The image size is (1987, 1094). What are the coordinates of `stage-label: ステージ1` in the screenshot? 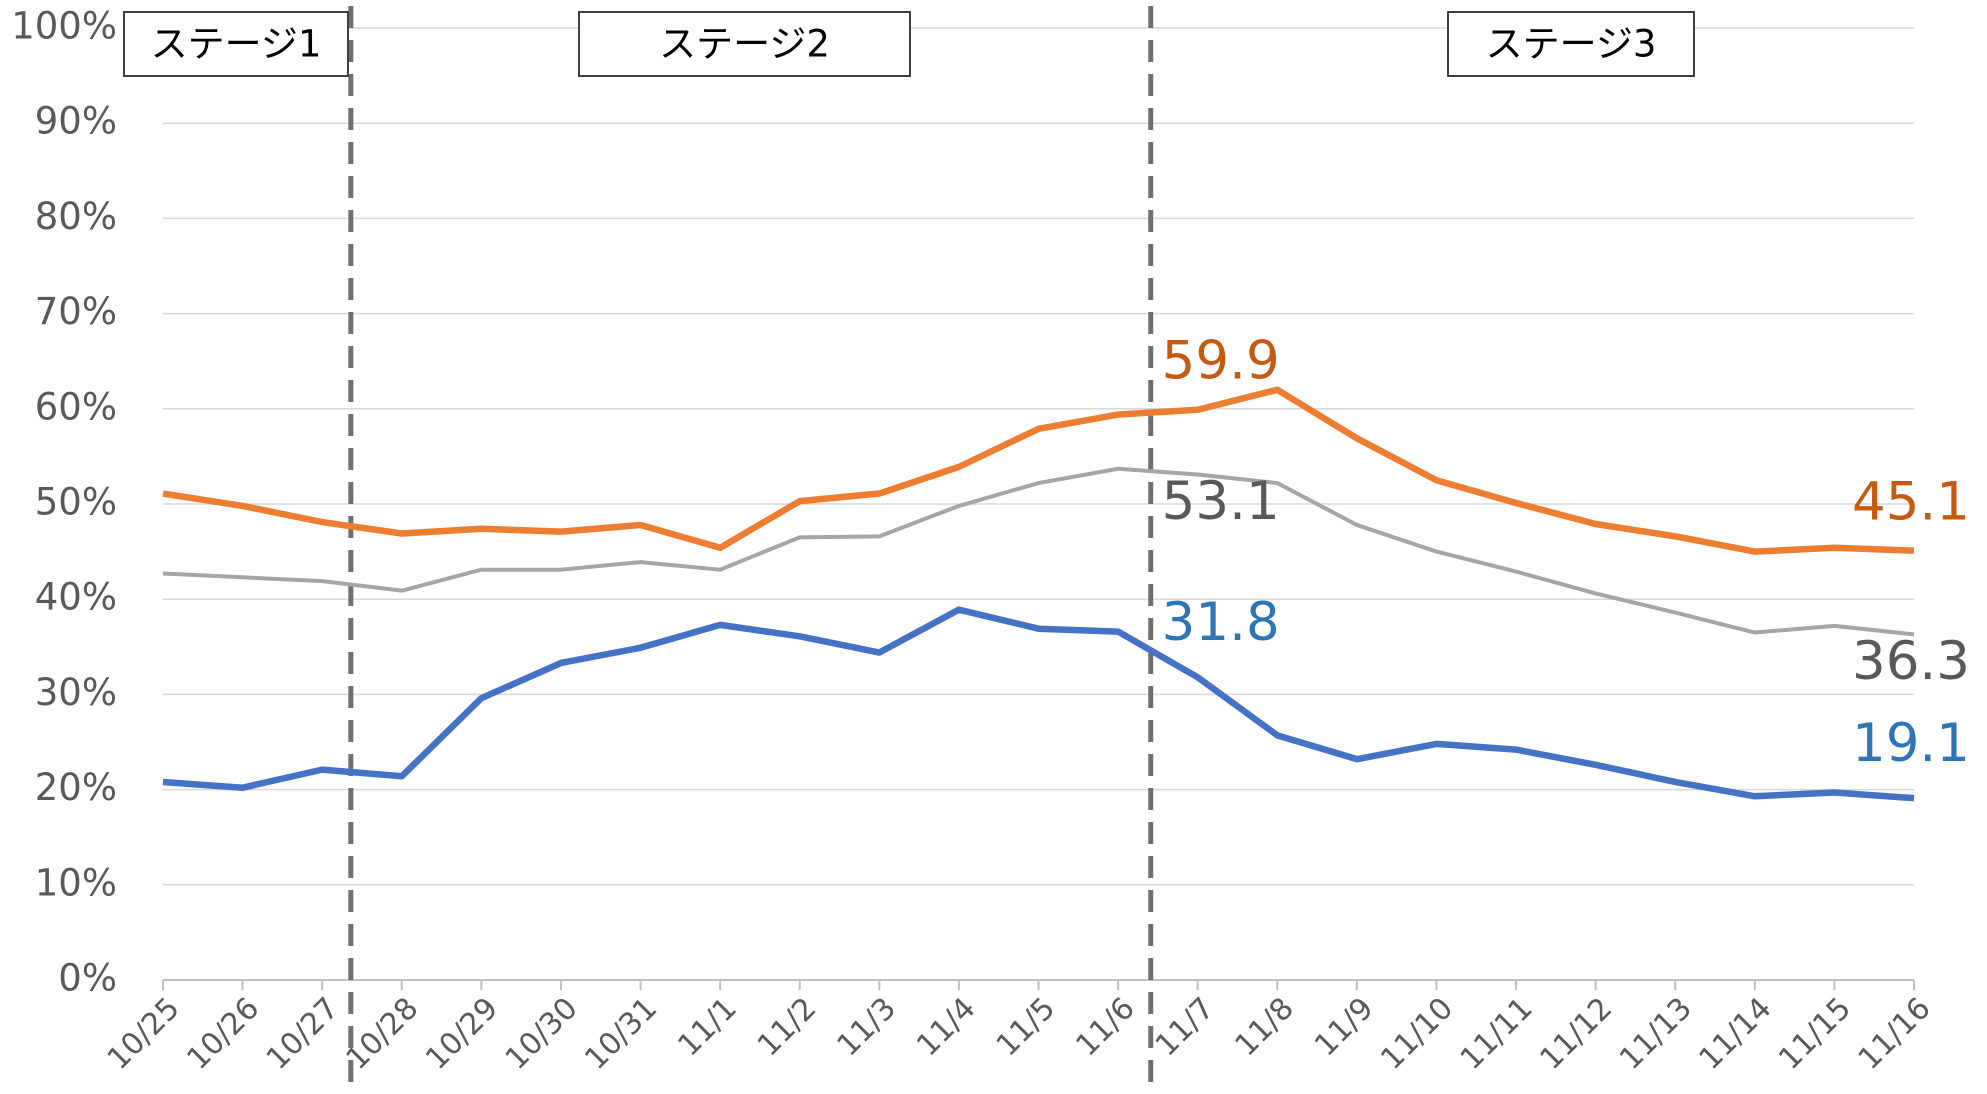 It's located at (236, 44).